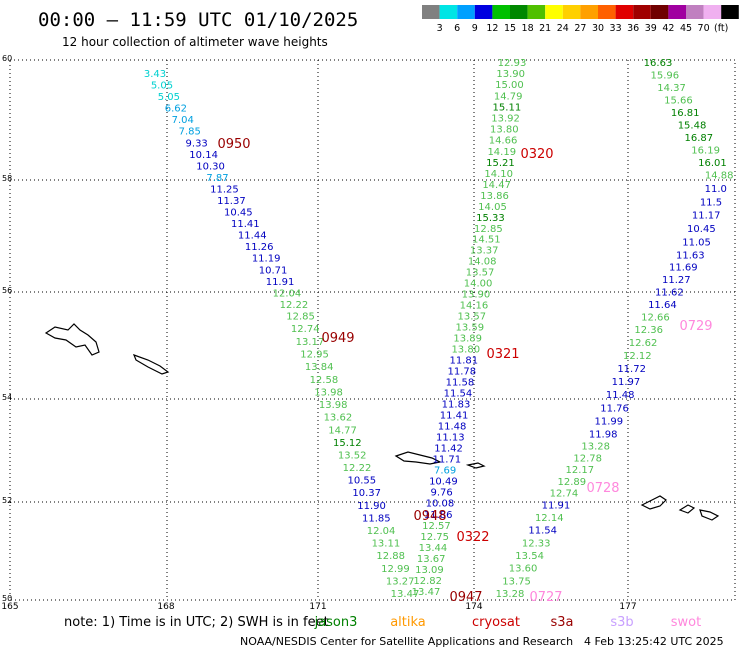 This screenshot has height=650, width=740. Describe the element at coordinates (696, 243) in the screenshot. I see `wave-height-value: 11.05` at that location.